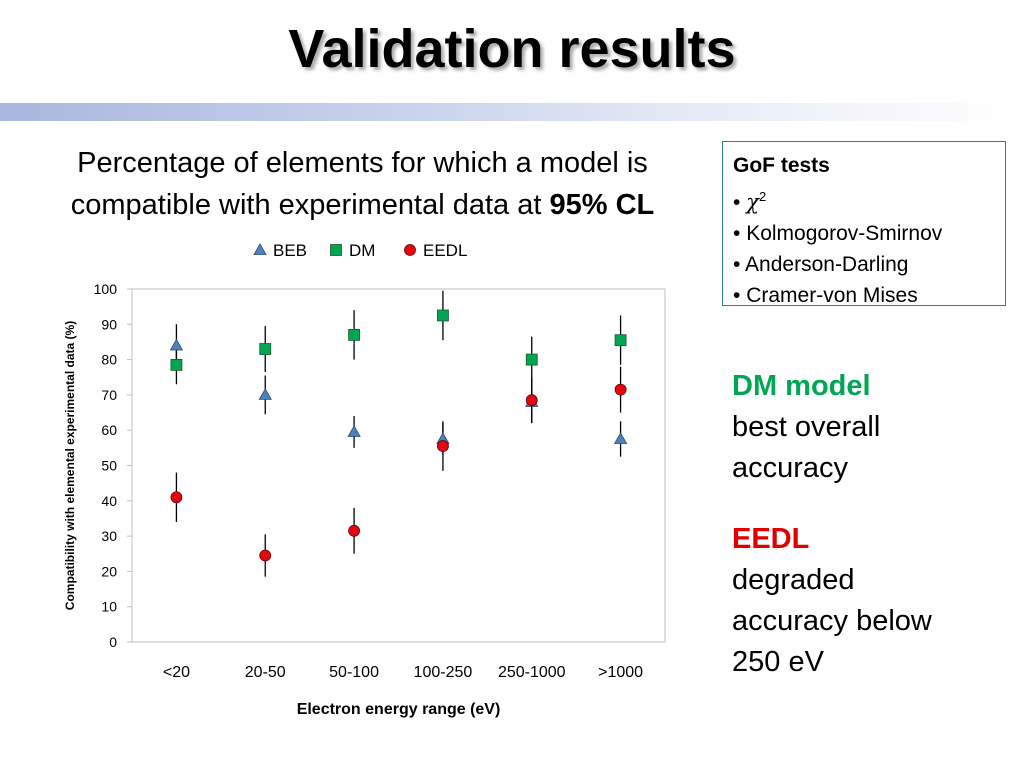 Image resolution: width=1024 pixels, height=768 pixels. I want to click on gof-item-chi-squared: • χ2, so click(864, 199).